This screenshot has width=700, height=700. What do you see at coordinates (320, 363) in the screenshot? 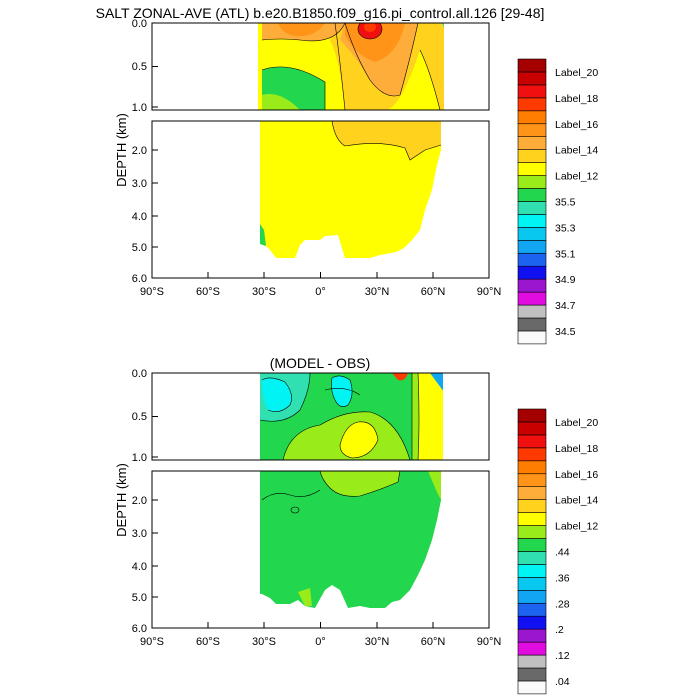
I see `chart-title: (MODEL - OBS)` at bounding box center [320, 363].